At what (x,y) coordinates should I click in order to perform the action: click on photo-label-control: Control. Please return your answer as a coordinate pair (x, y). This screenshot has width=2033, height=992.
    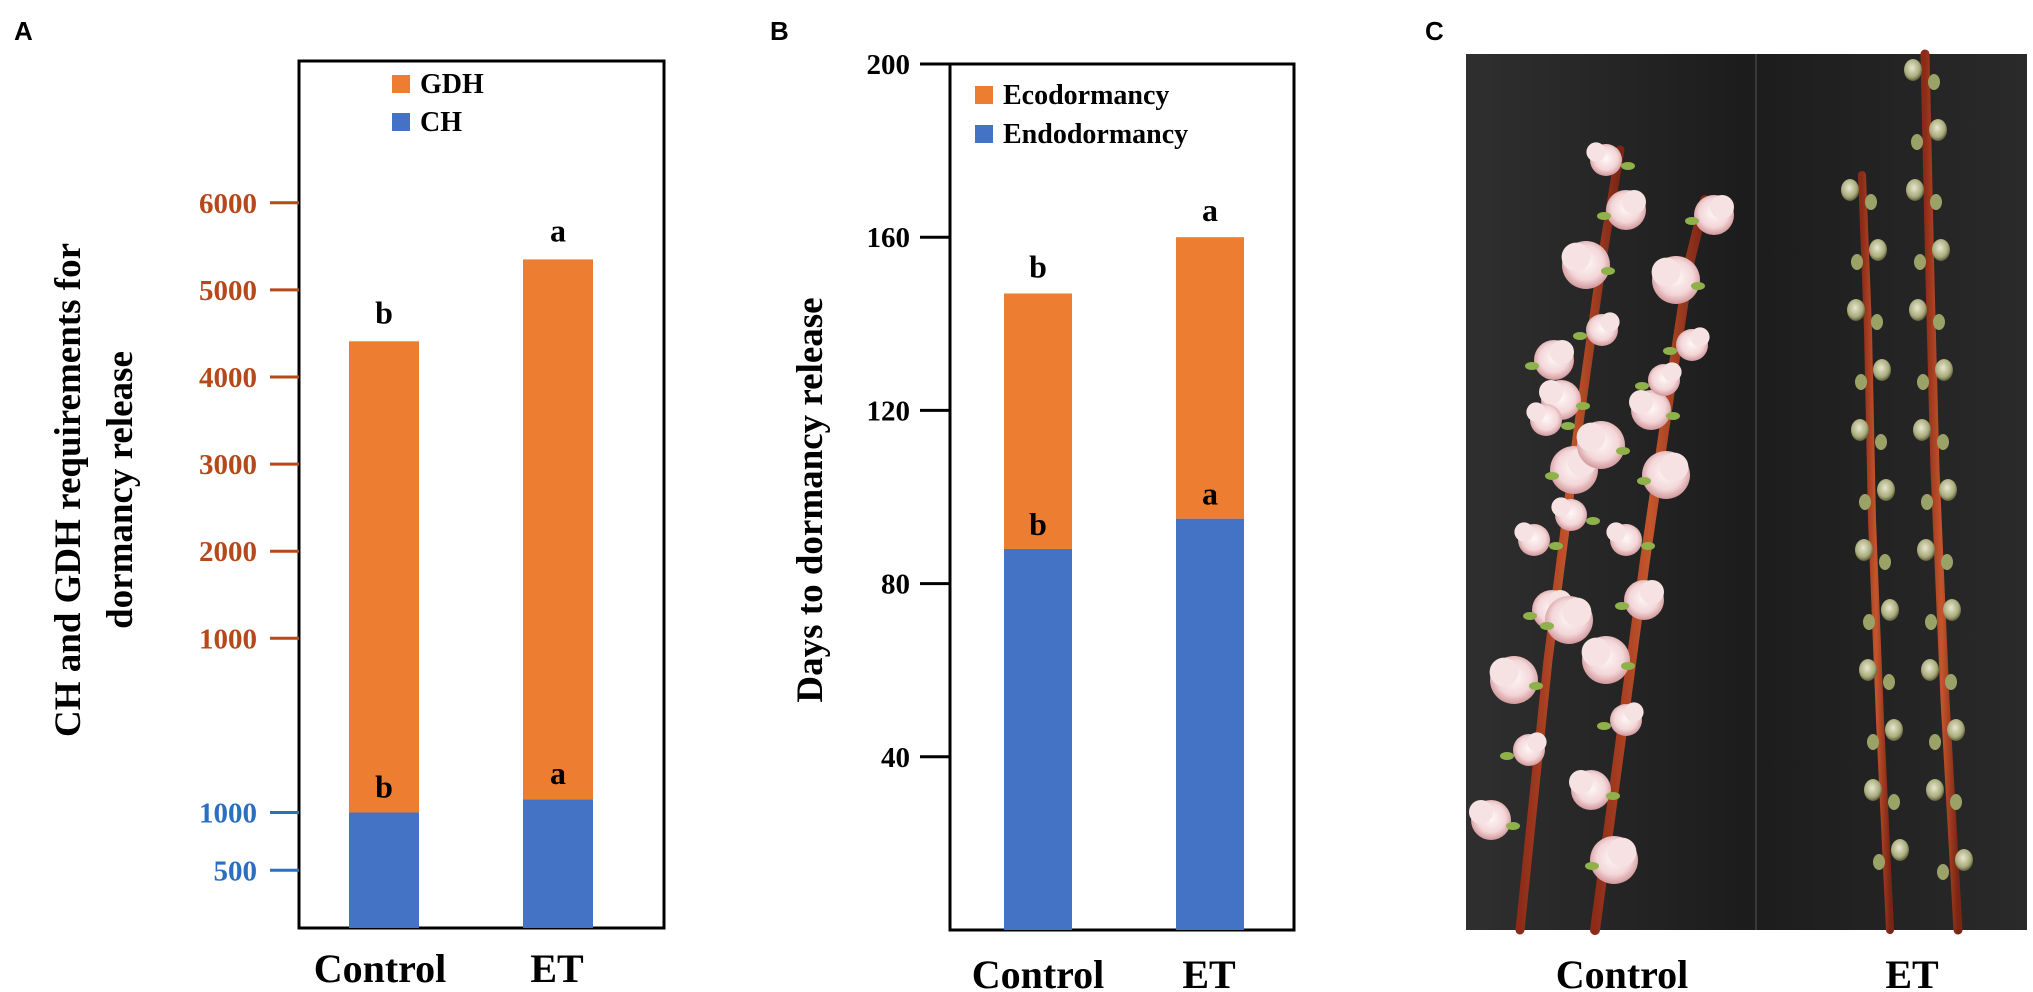
    Looking at the image, I should click on (1622, 972).